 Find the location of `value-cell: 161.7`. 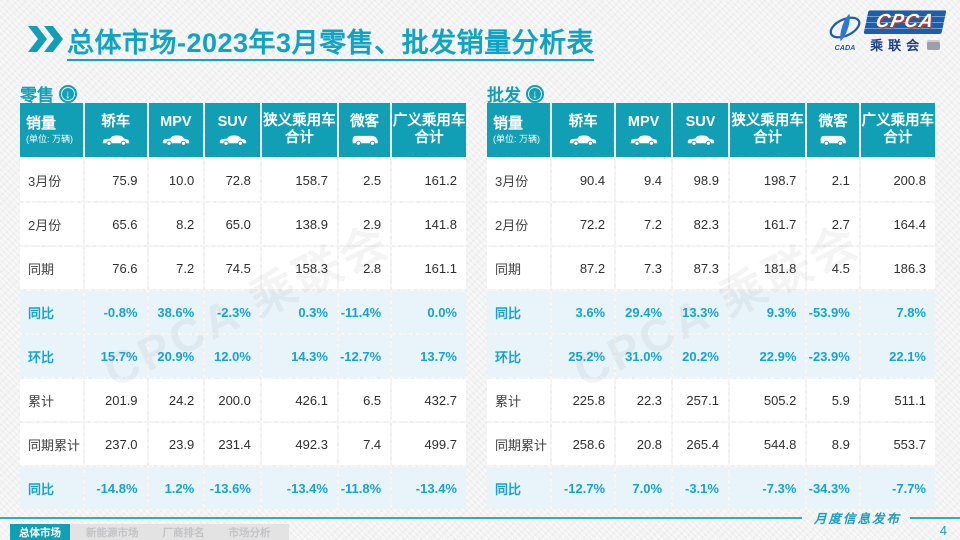

value-cell: 161.7 is located at coordinates (767, 224).